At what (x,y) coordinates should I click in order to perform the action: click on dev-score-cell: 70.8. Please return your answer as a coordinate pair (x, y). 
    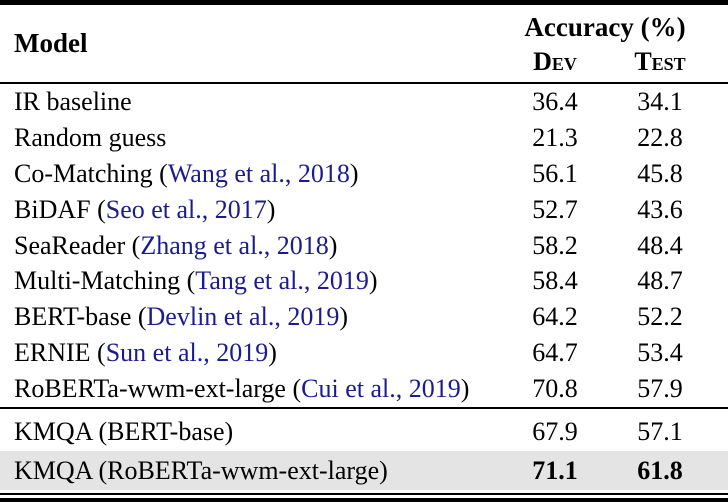
    Looking at the image, I should click on (555, 389).